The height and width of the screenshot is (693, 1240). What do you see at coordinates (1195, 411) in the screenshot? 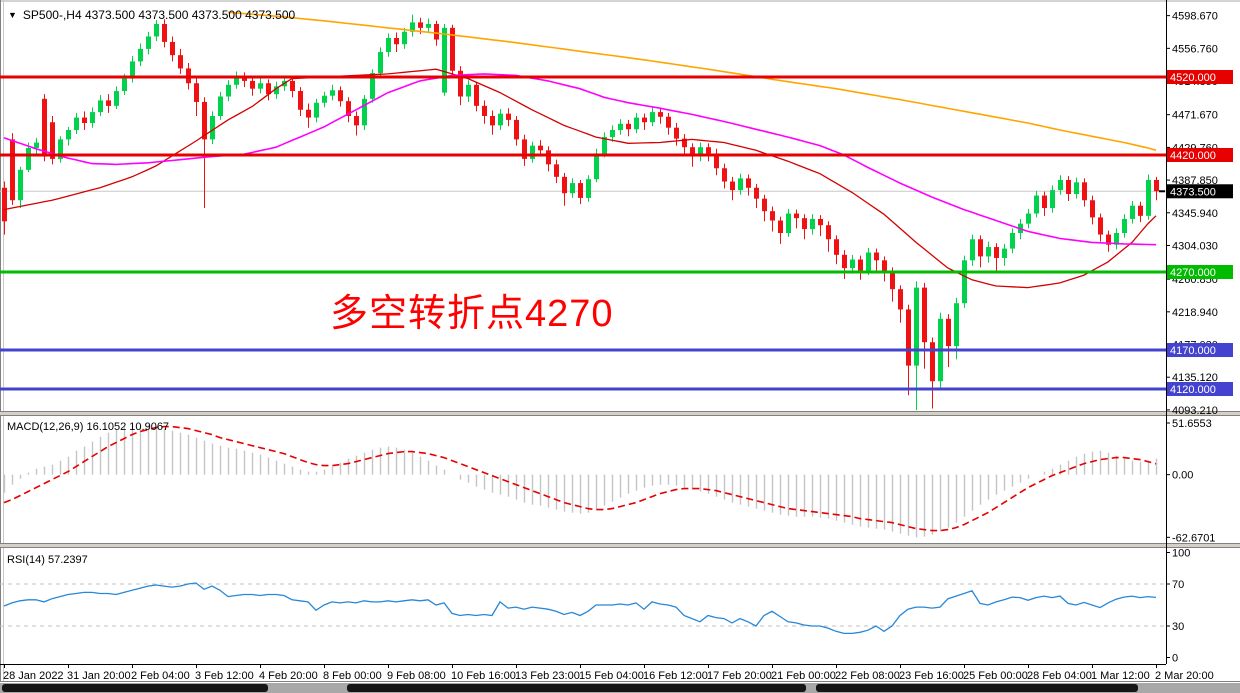
I see `svg-text: 4093.210` at bounding box center [1195, 411].